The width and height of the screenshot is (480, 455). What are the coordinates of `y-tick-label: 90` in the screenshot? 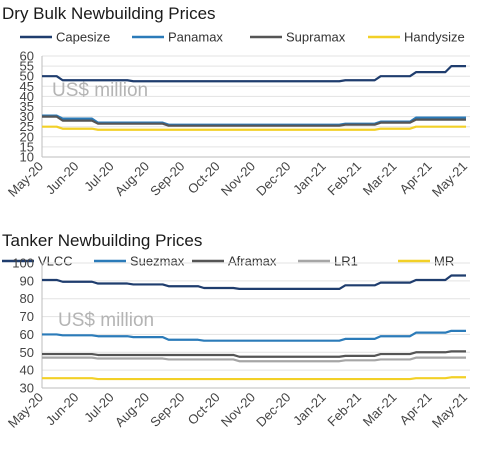 It's located at (27, 280).